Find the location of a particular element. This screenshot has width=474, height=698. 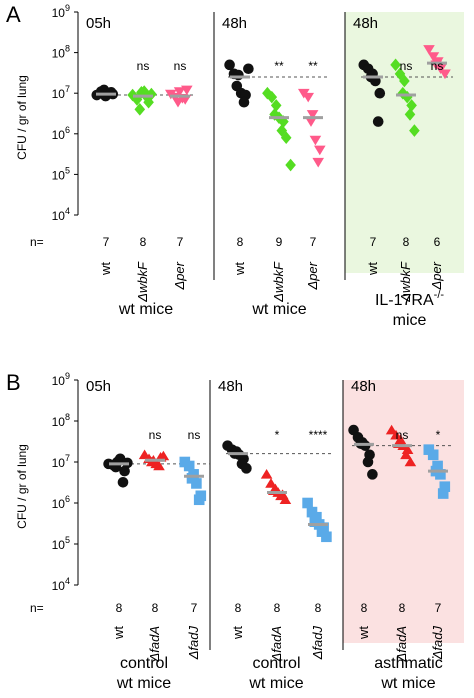

strain-2: * 7 ΔfadJ is located at coordinates (437, 544).